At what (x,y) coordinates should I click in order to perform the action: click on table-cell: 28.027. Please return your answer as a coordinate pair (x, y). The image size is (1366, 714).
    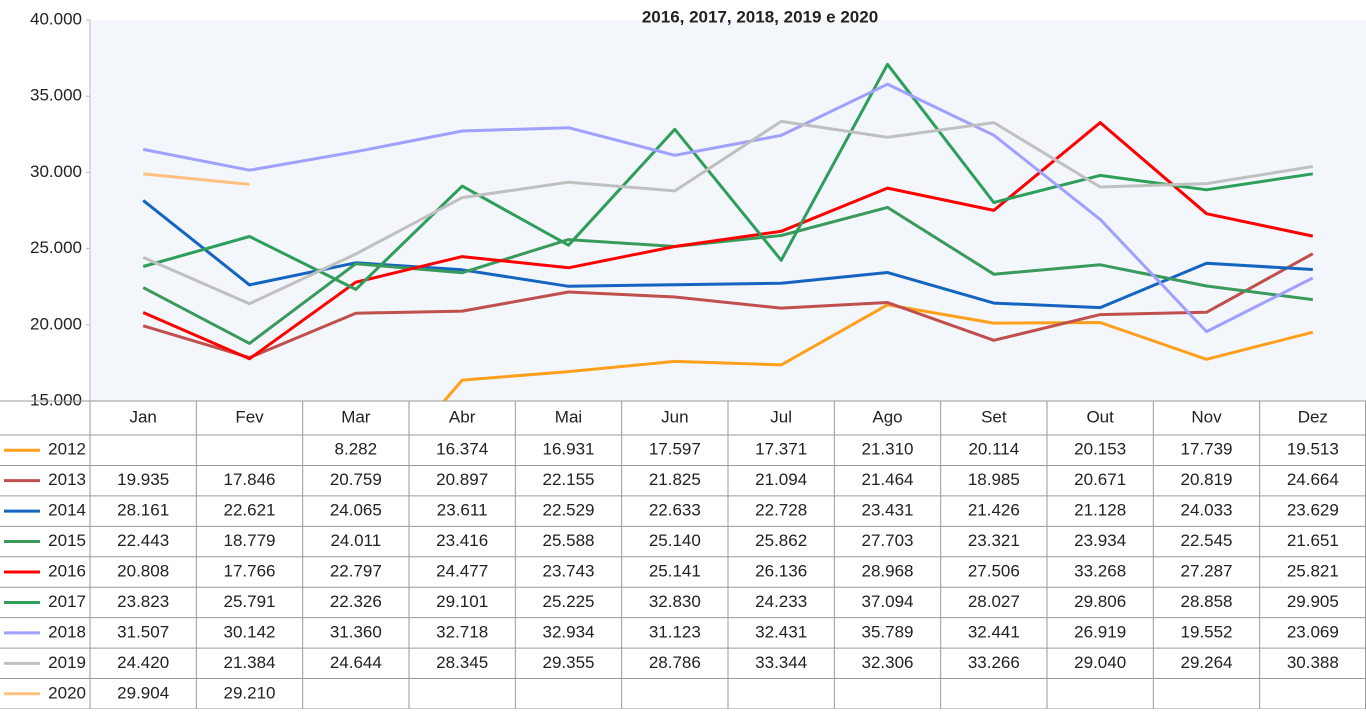
    Looking at the image, I should click on (994, 601).